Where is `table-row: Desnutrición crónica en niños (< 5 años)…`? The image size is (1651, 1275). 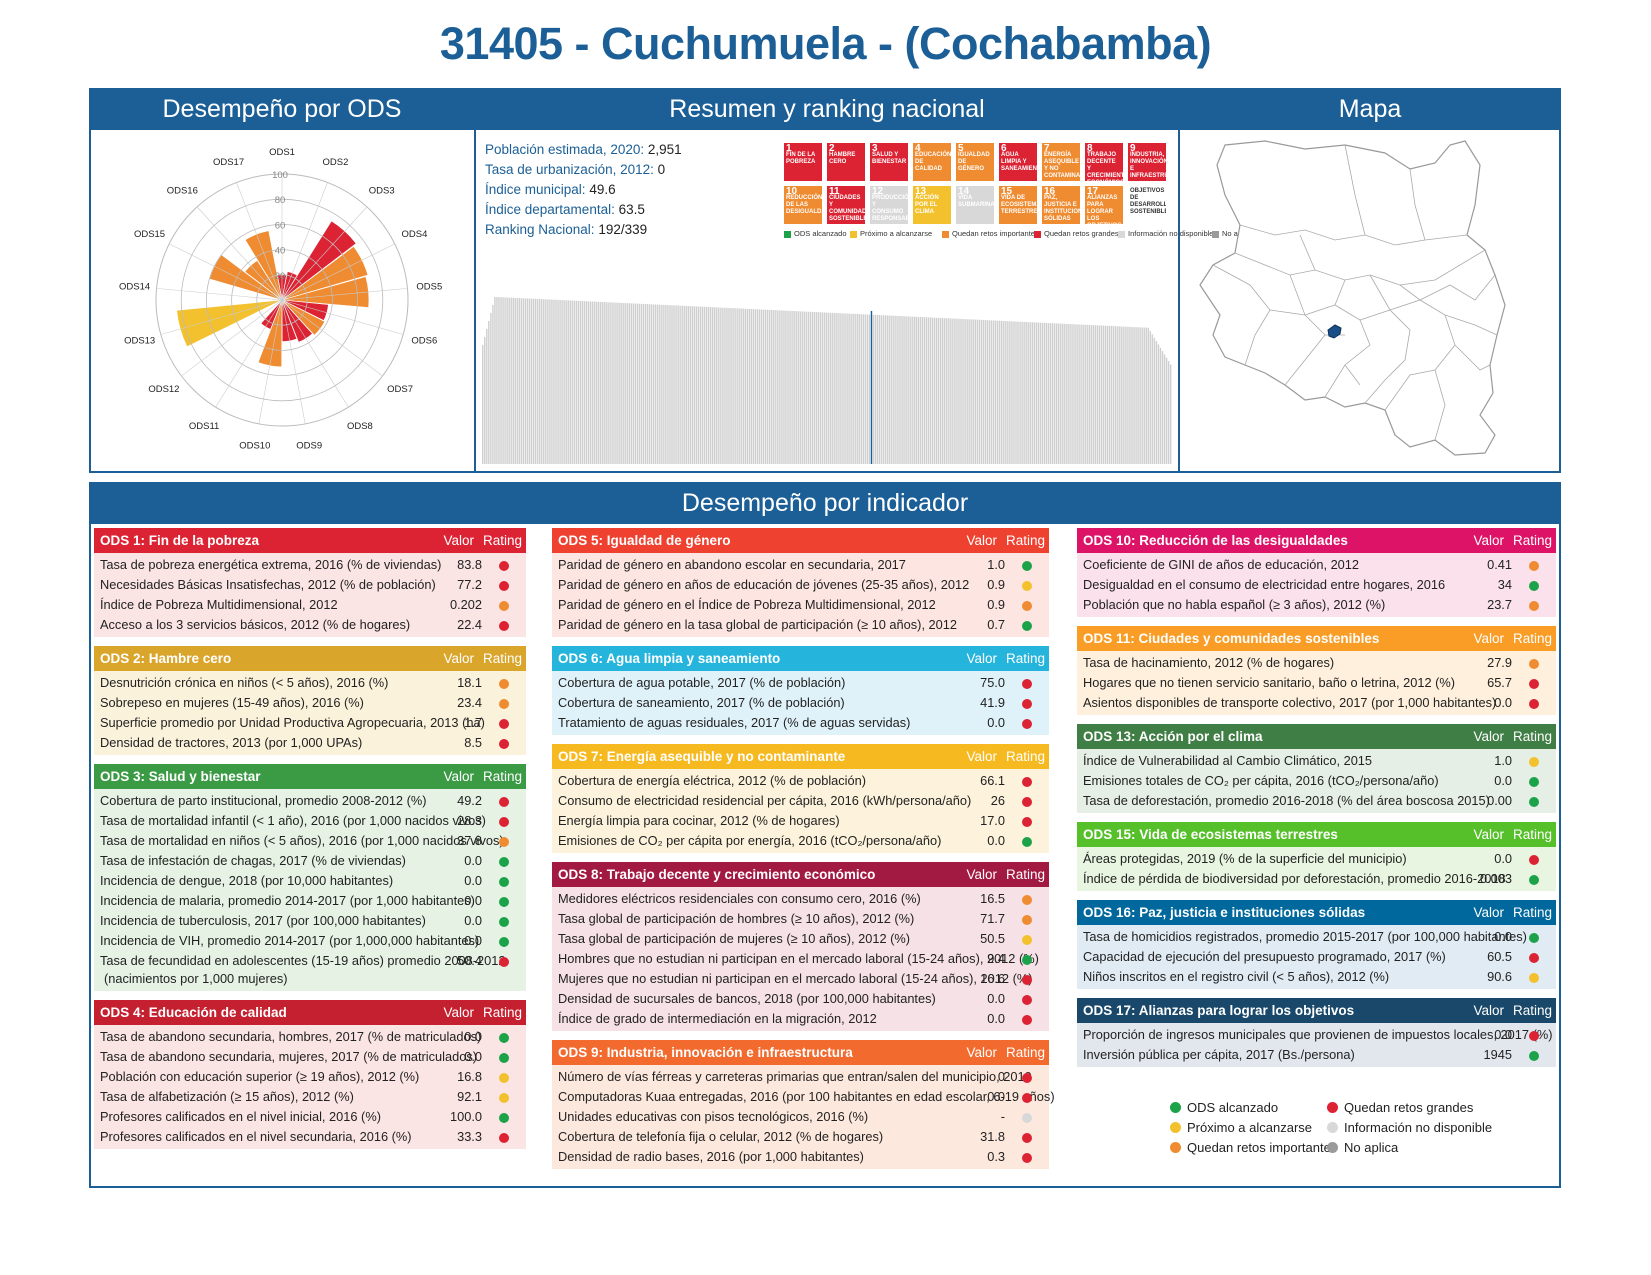
table-row: Desnutrición crónica en niños (< 5 años)… is located at coordinates (310, 683).